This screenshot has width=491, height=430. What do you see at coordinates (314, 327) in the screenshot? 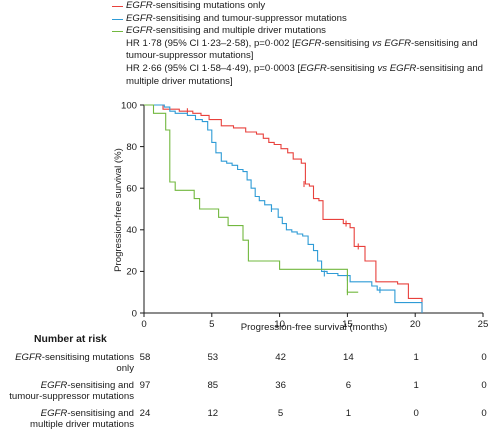
I see `x-axis-label: Progression-free survival (months)` at bounding box center [314, 327].